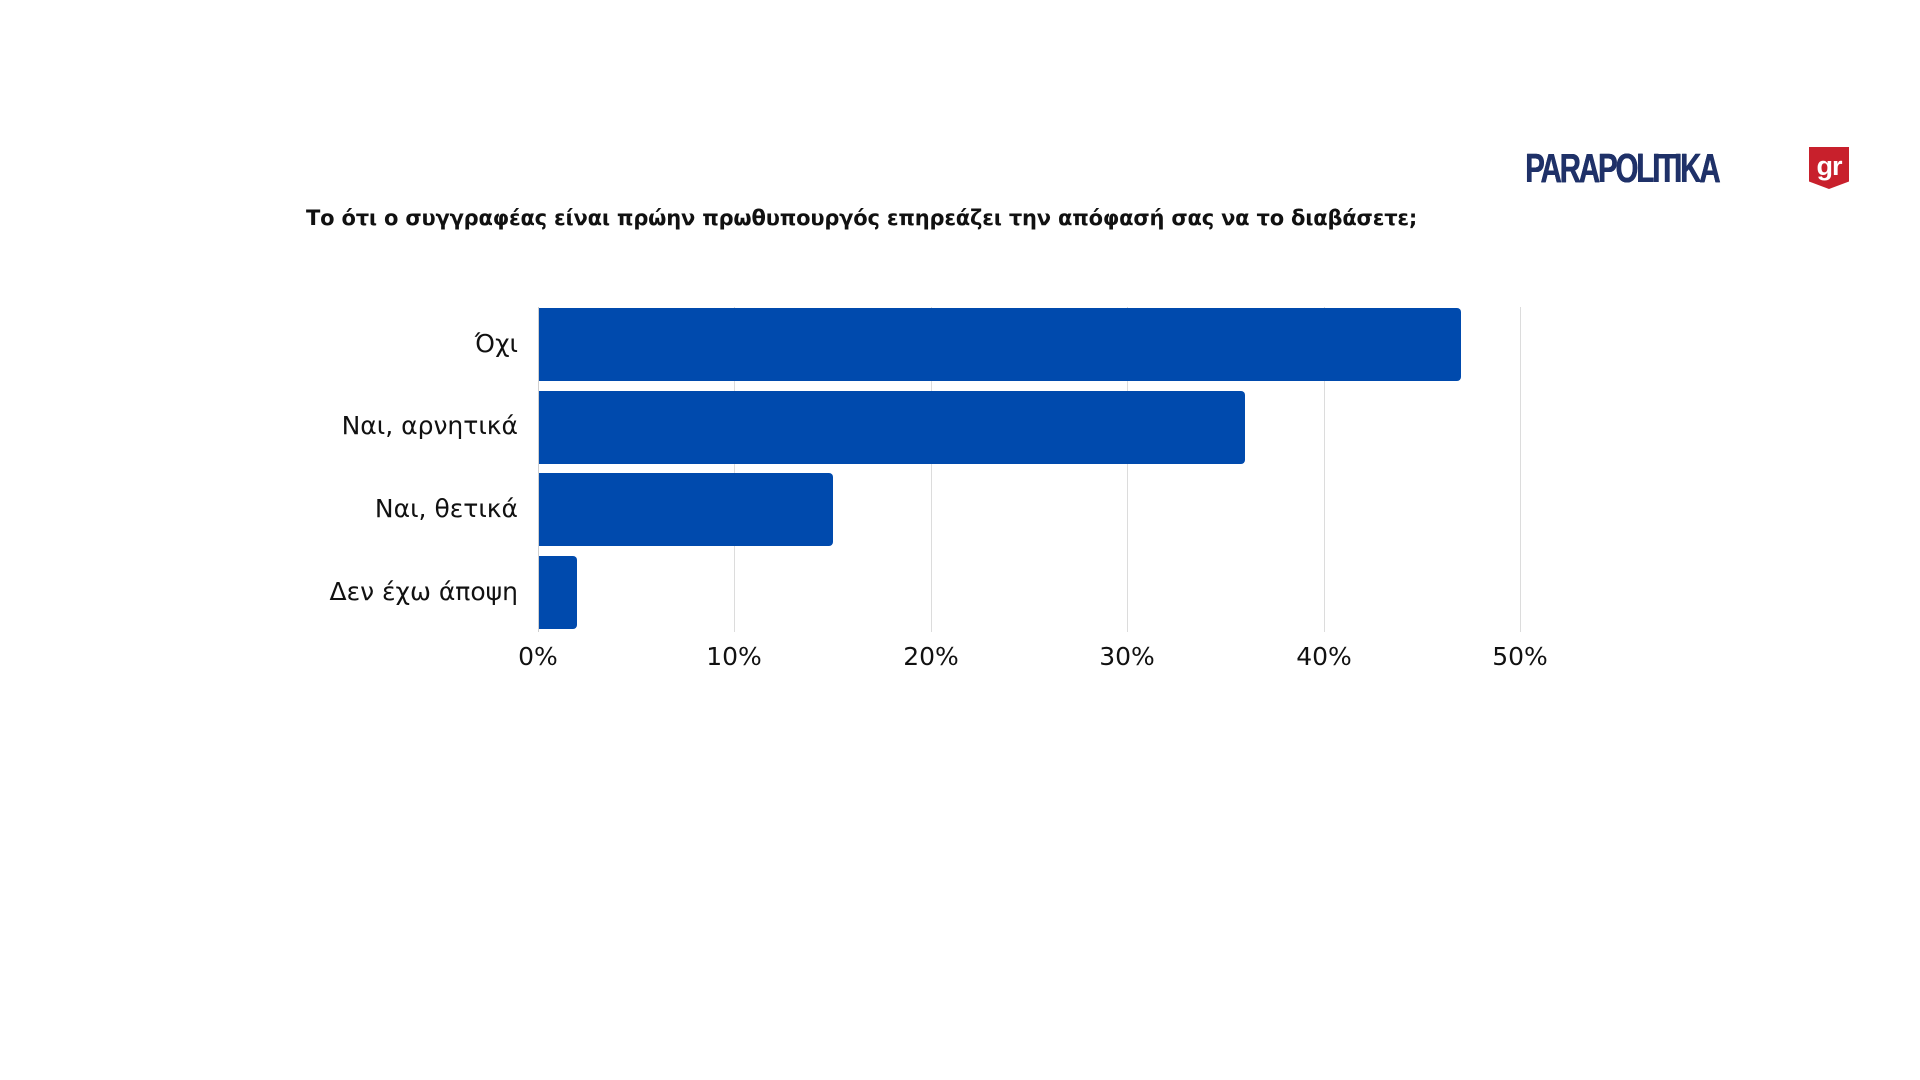 This screenshot has height=1080, width=1920. I want to click on bar-nai-thetika, so click(686, 509).